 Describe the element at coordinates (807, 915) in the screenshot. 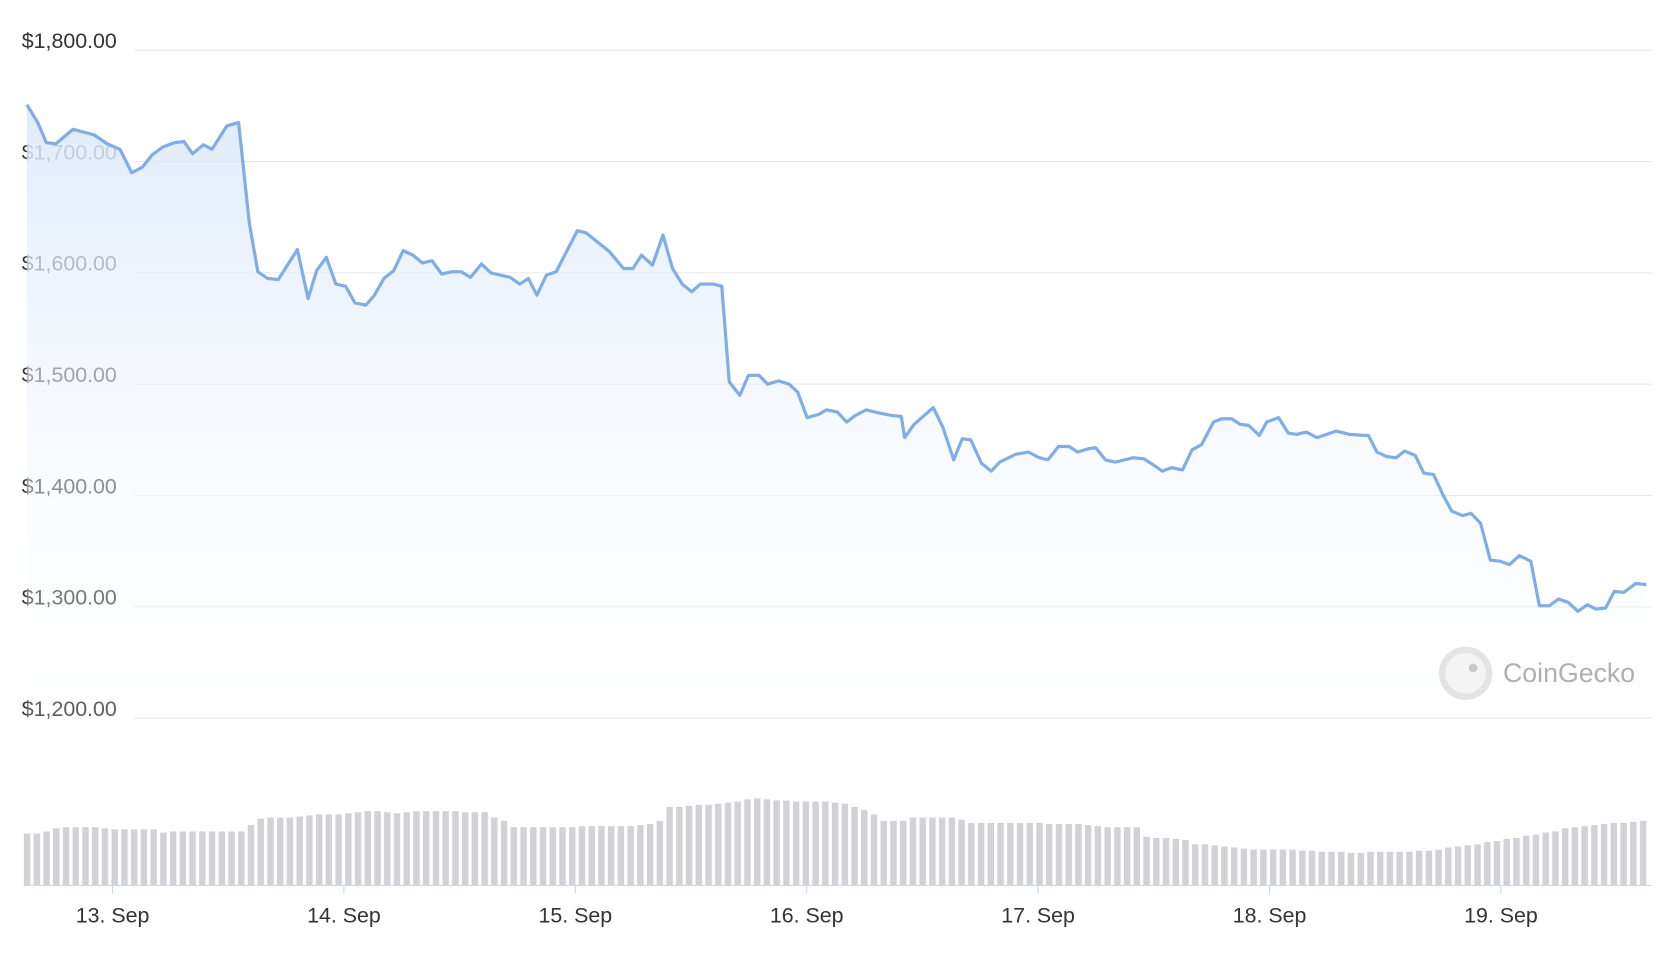

I see `x-tick-label: 16. Sep` at that location.